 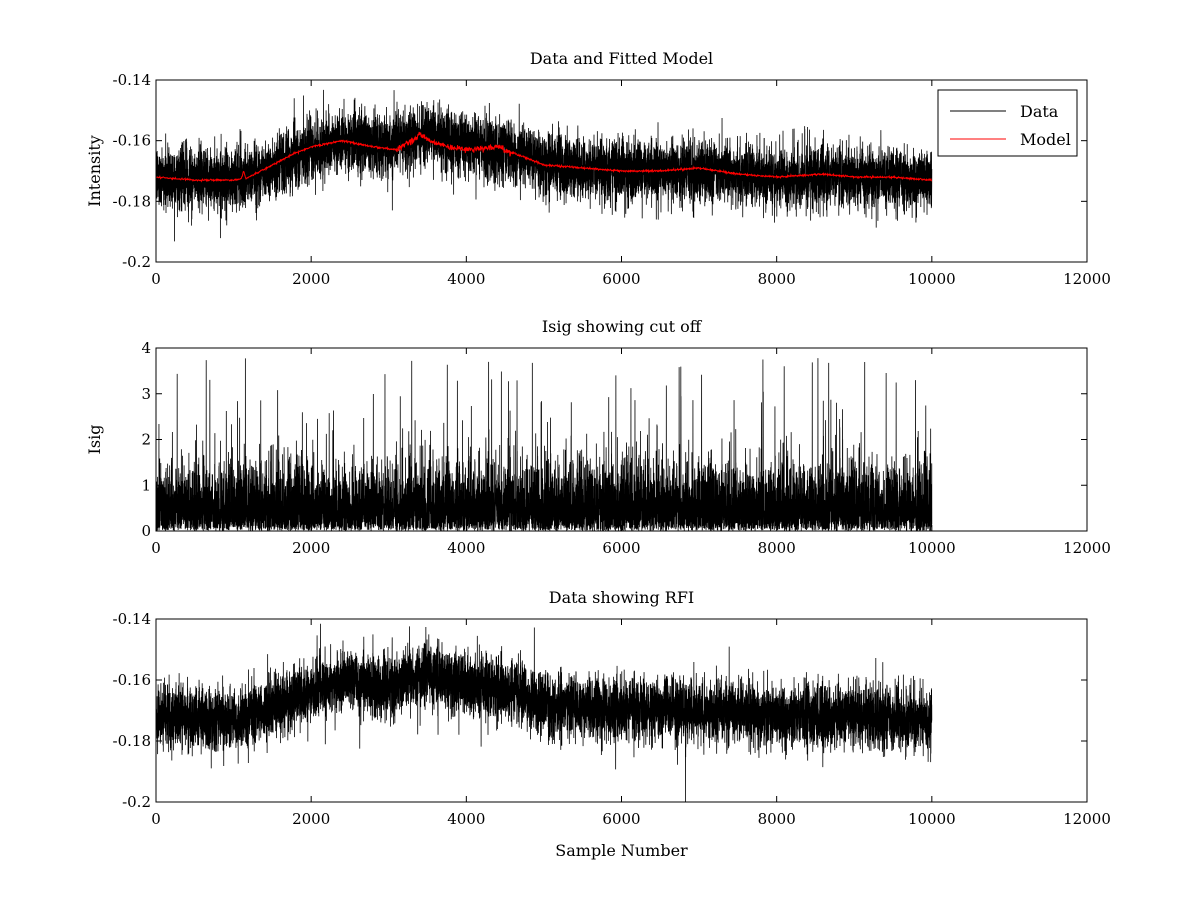 I want to click on legend-label-data: Data, so click(x=1039, y=111).